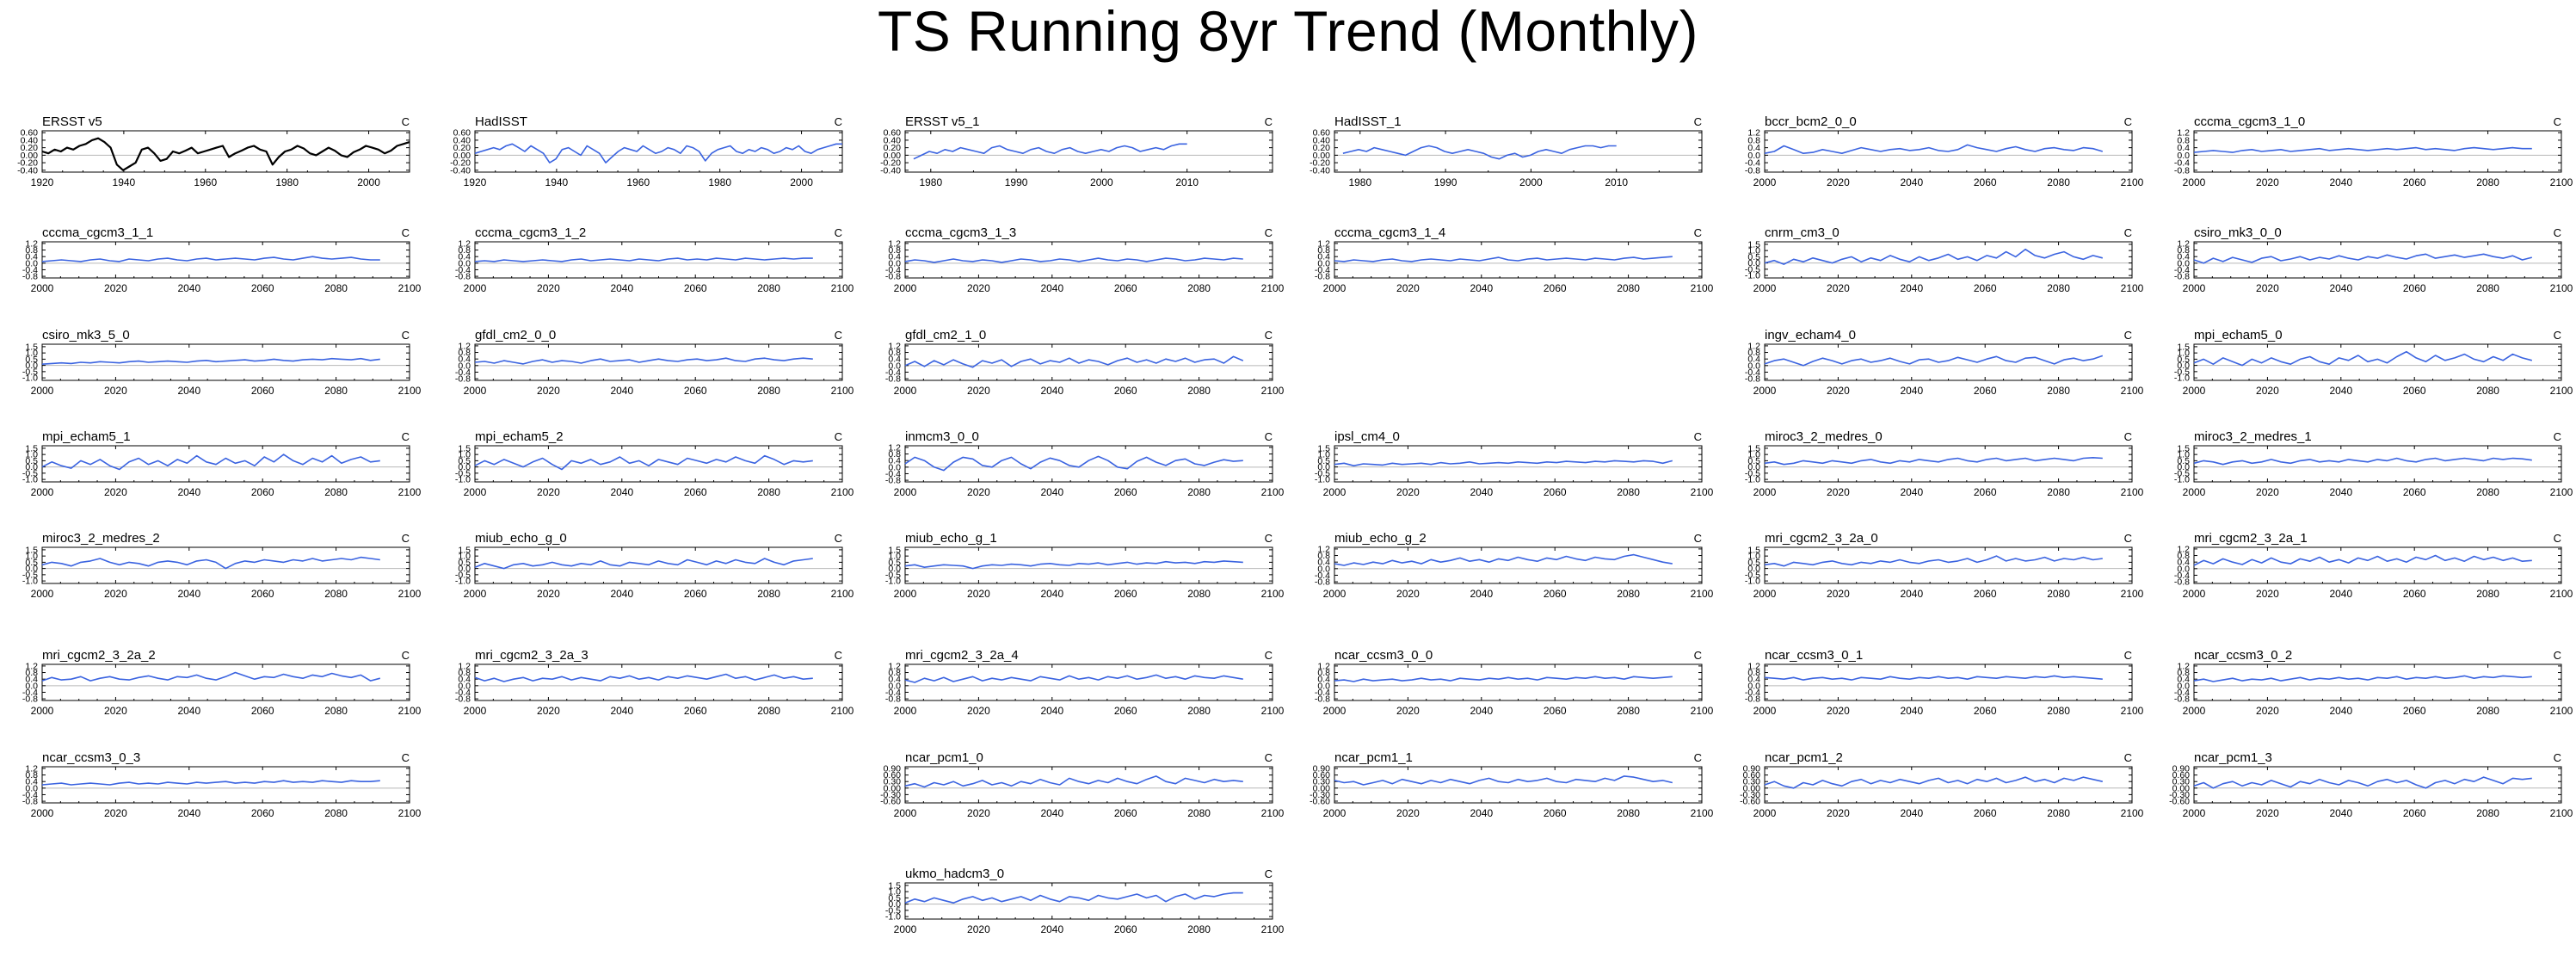 The image size is (2576, 975). What do you see at coordinates (960, 232) in the screenshot?
I see `panel-title: cccma_cgcm3_1_3` at bounding box center [960, 232].